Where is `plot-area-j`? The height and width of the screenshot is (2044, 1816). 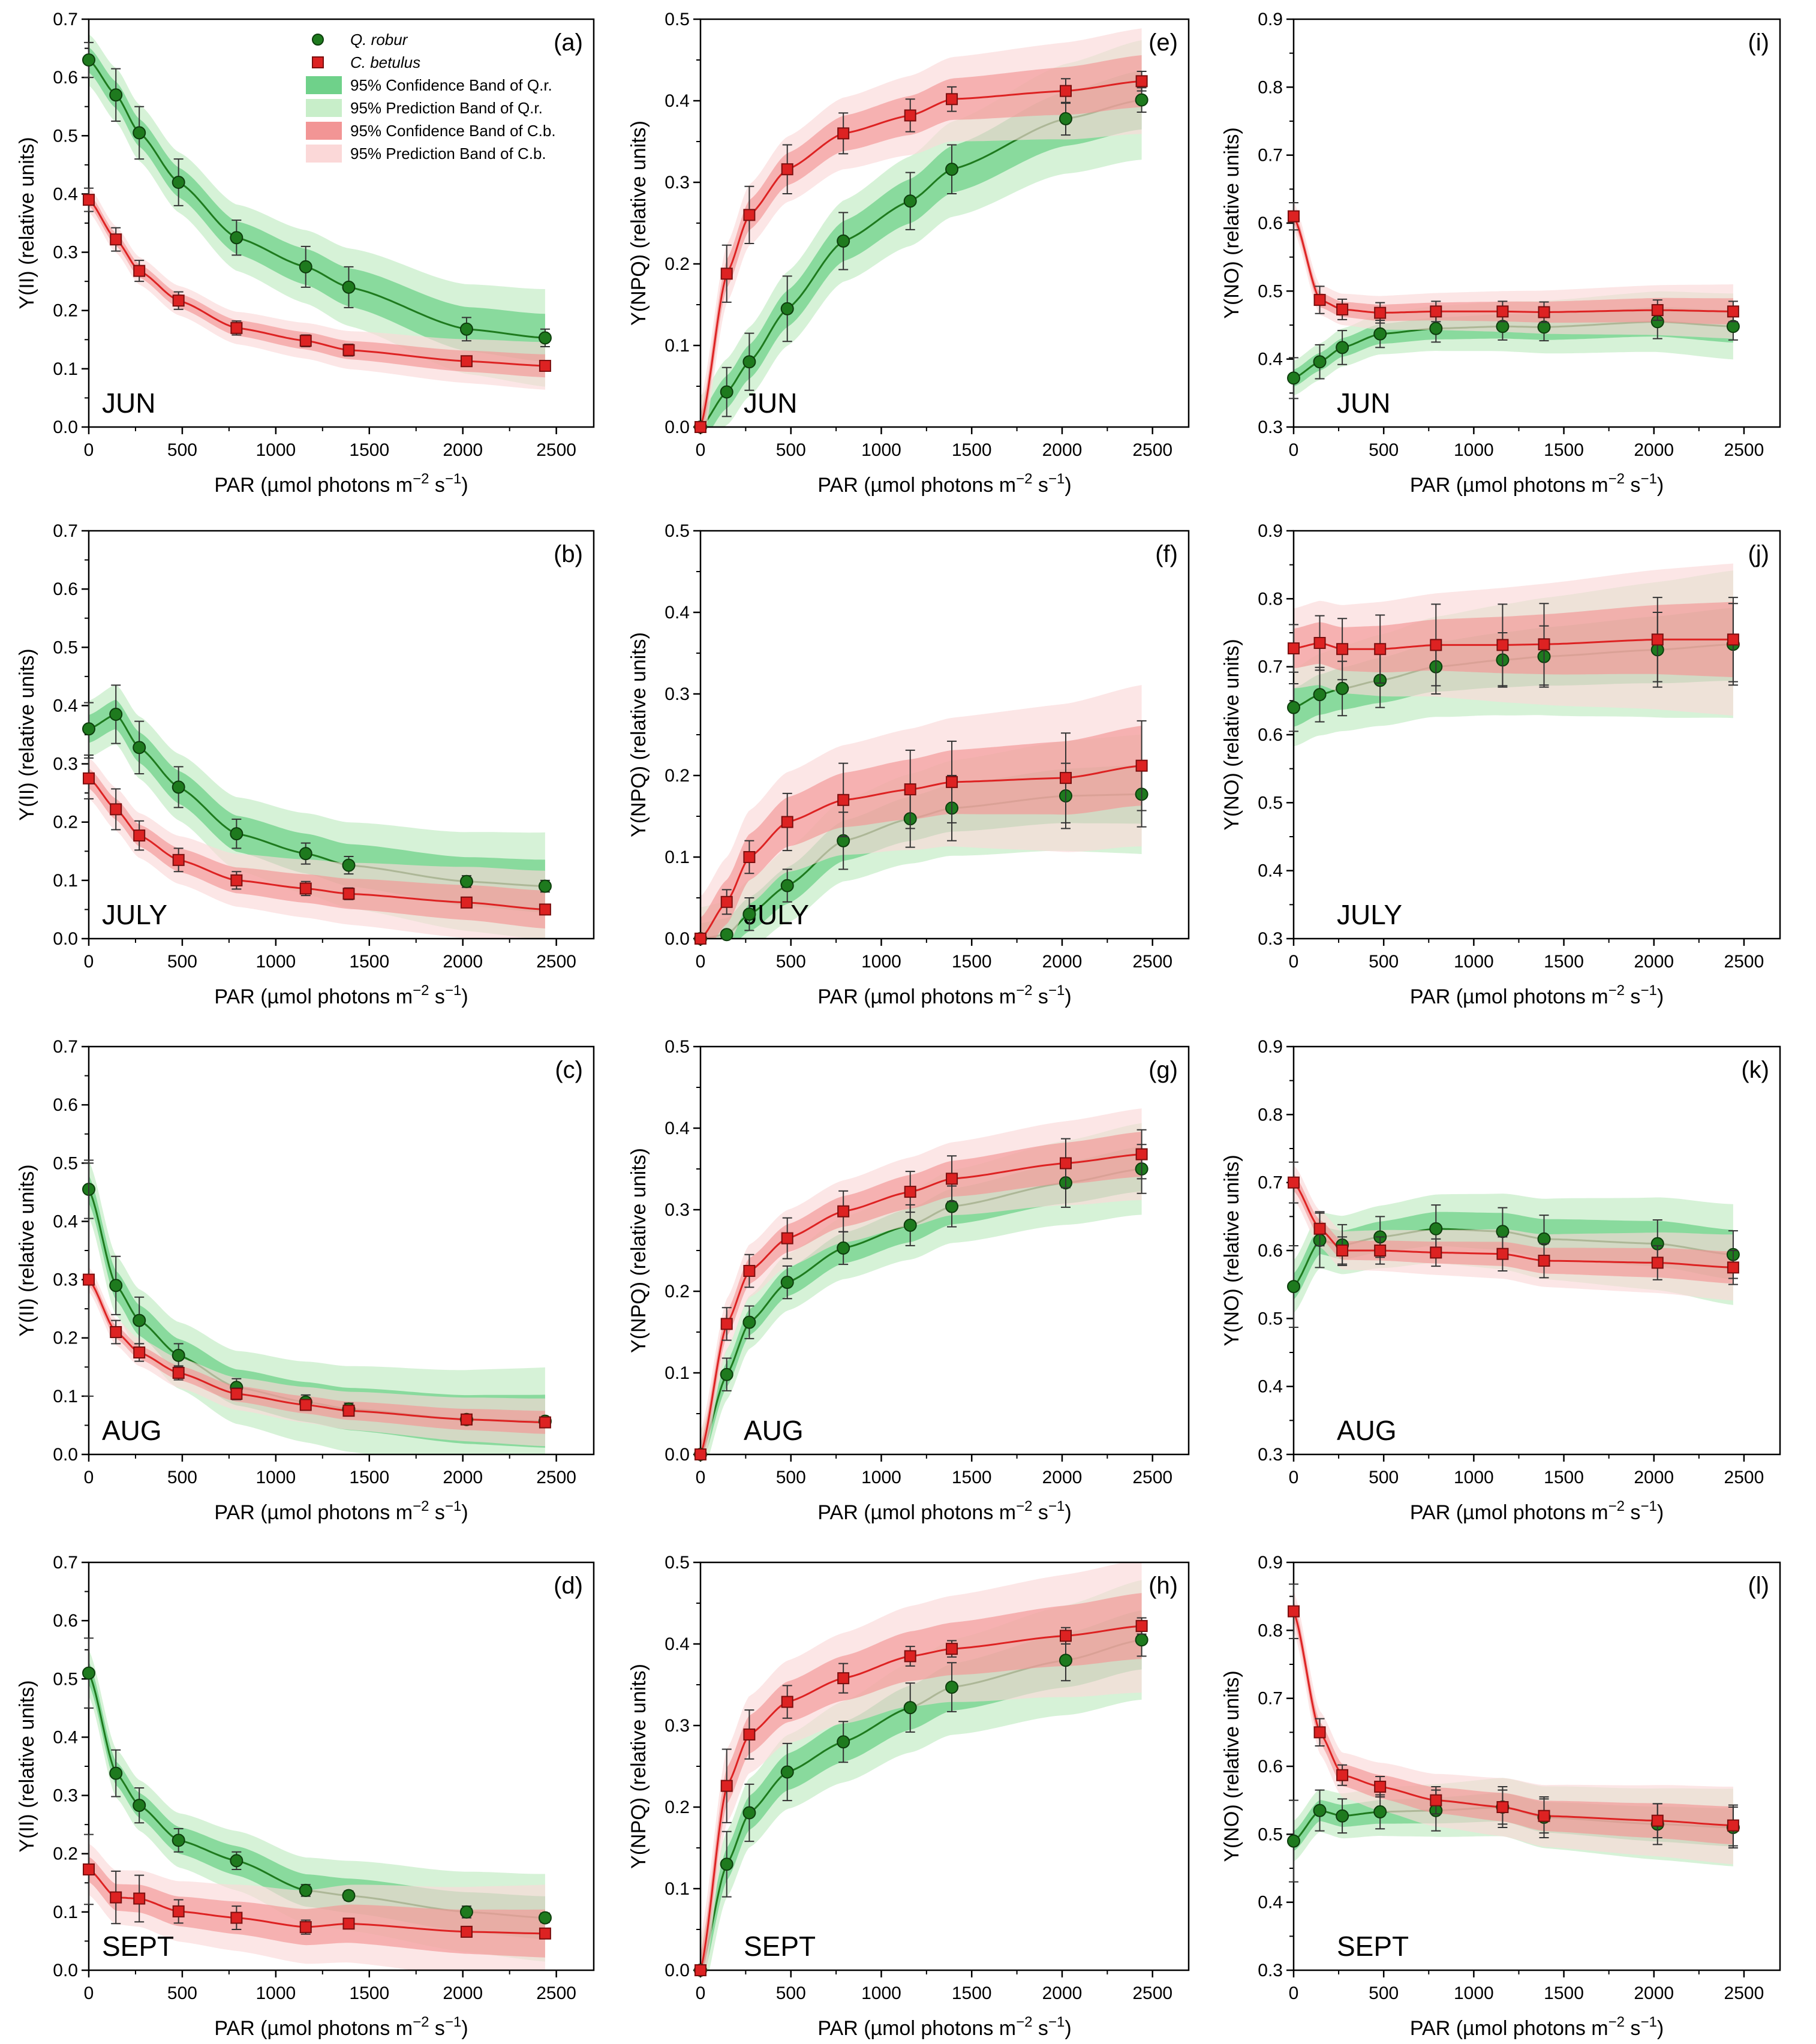
plot-area-j is located at coordinates (1513, 655).